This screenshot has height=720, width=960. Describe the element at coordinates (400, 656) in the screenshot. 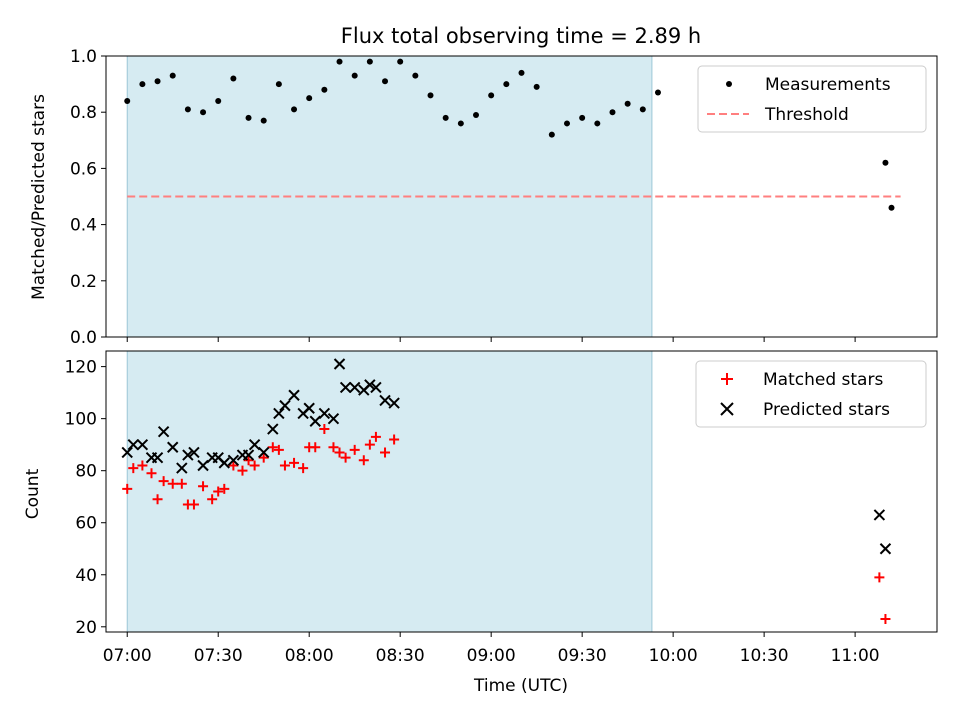

I see `x-tick-label: 08:30` at that location.